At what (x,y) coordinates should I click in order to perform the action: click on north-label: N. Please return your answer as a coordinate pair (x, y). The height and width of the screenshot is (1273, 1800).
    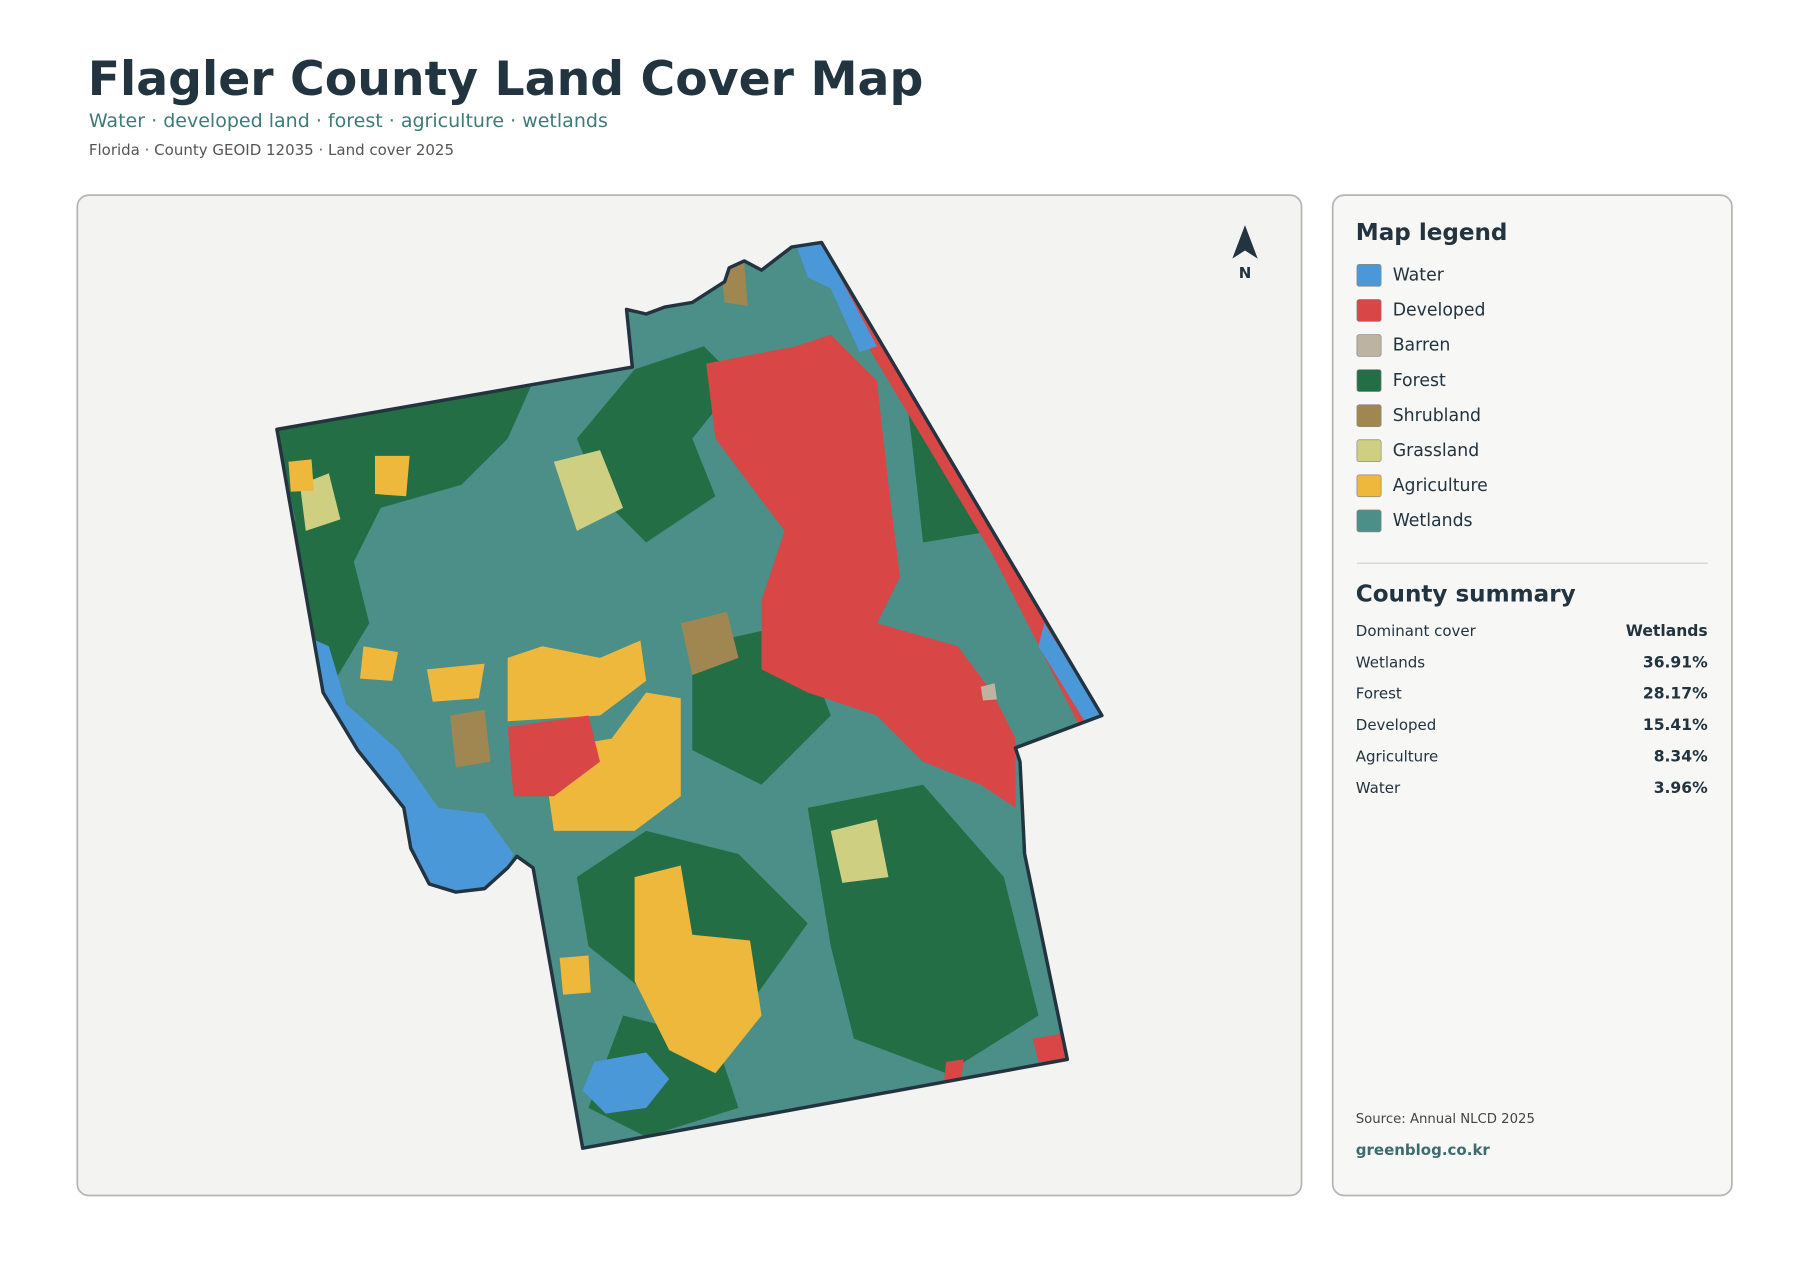
    Looking at the image, I should click on (1245, 273).